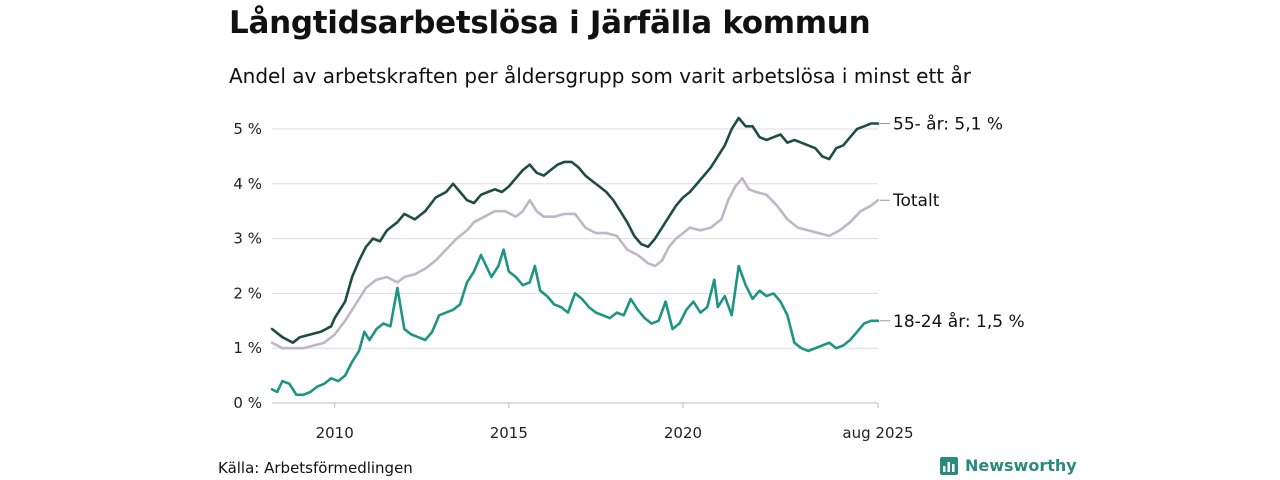 This screenshot has width=1280, height=480. I want to click on brand-logo: Newsworthy, so click(1008, 465).